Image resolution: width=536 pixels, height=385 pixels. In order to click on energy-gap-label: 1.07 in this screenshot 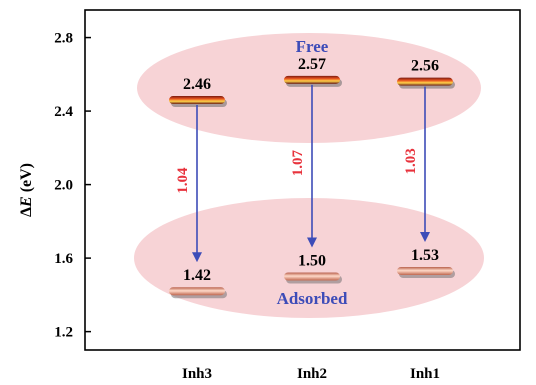, I will do `click(298, 163)`.